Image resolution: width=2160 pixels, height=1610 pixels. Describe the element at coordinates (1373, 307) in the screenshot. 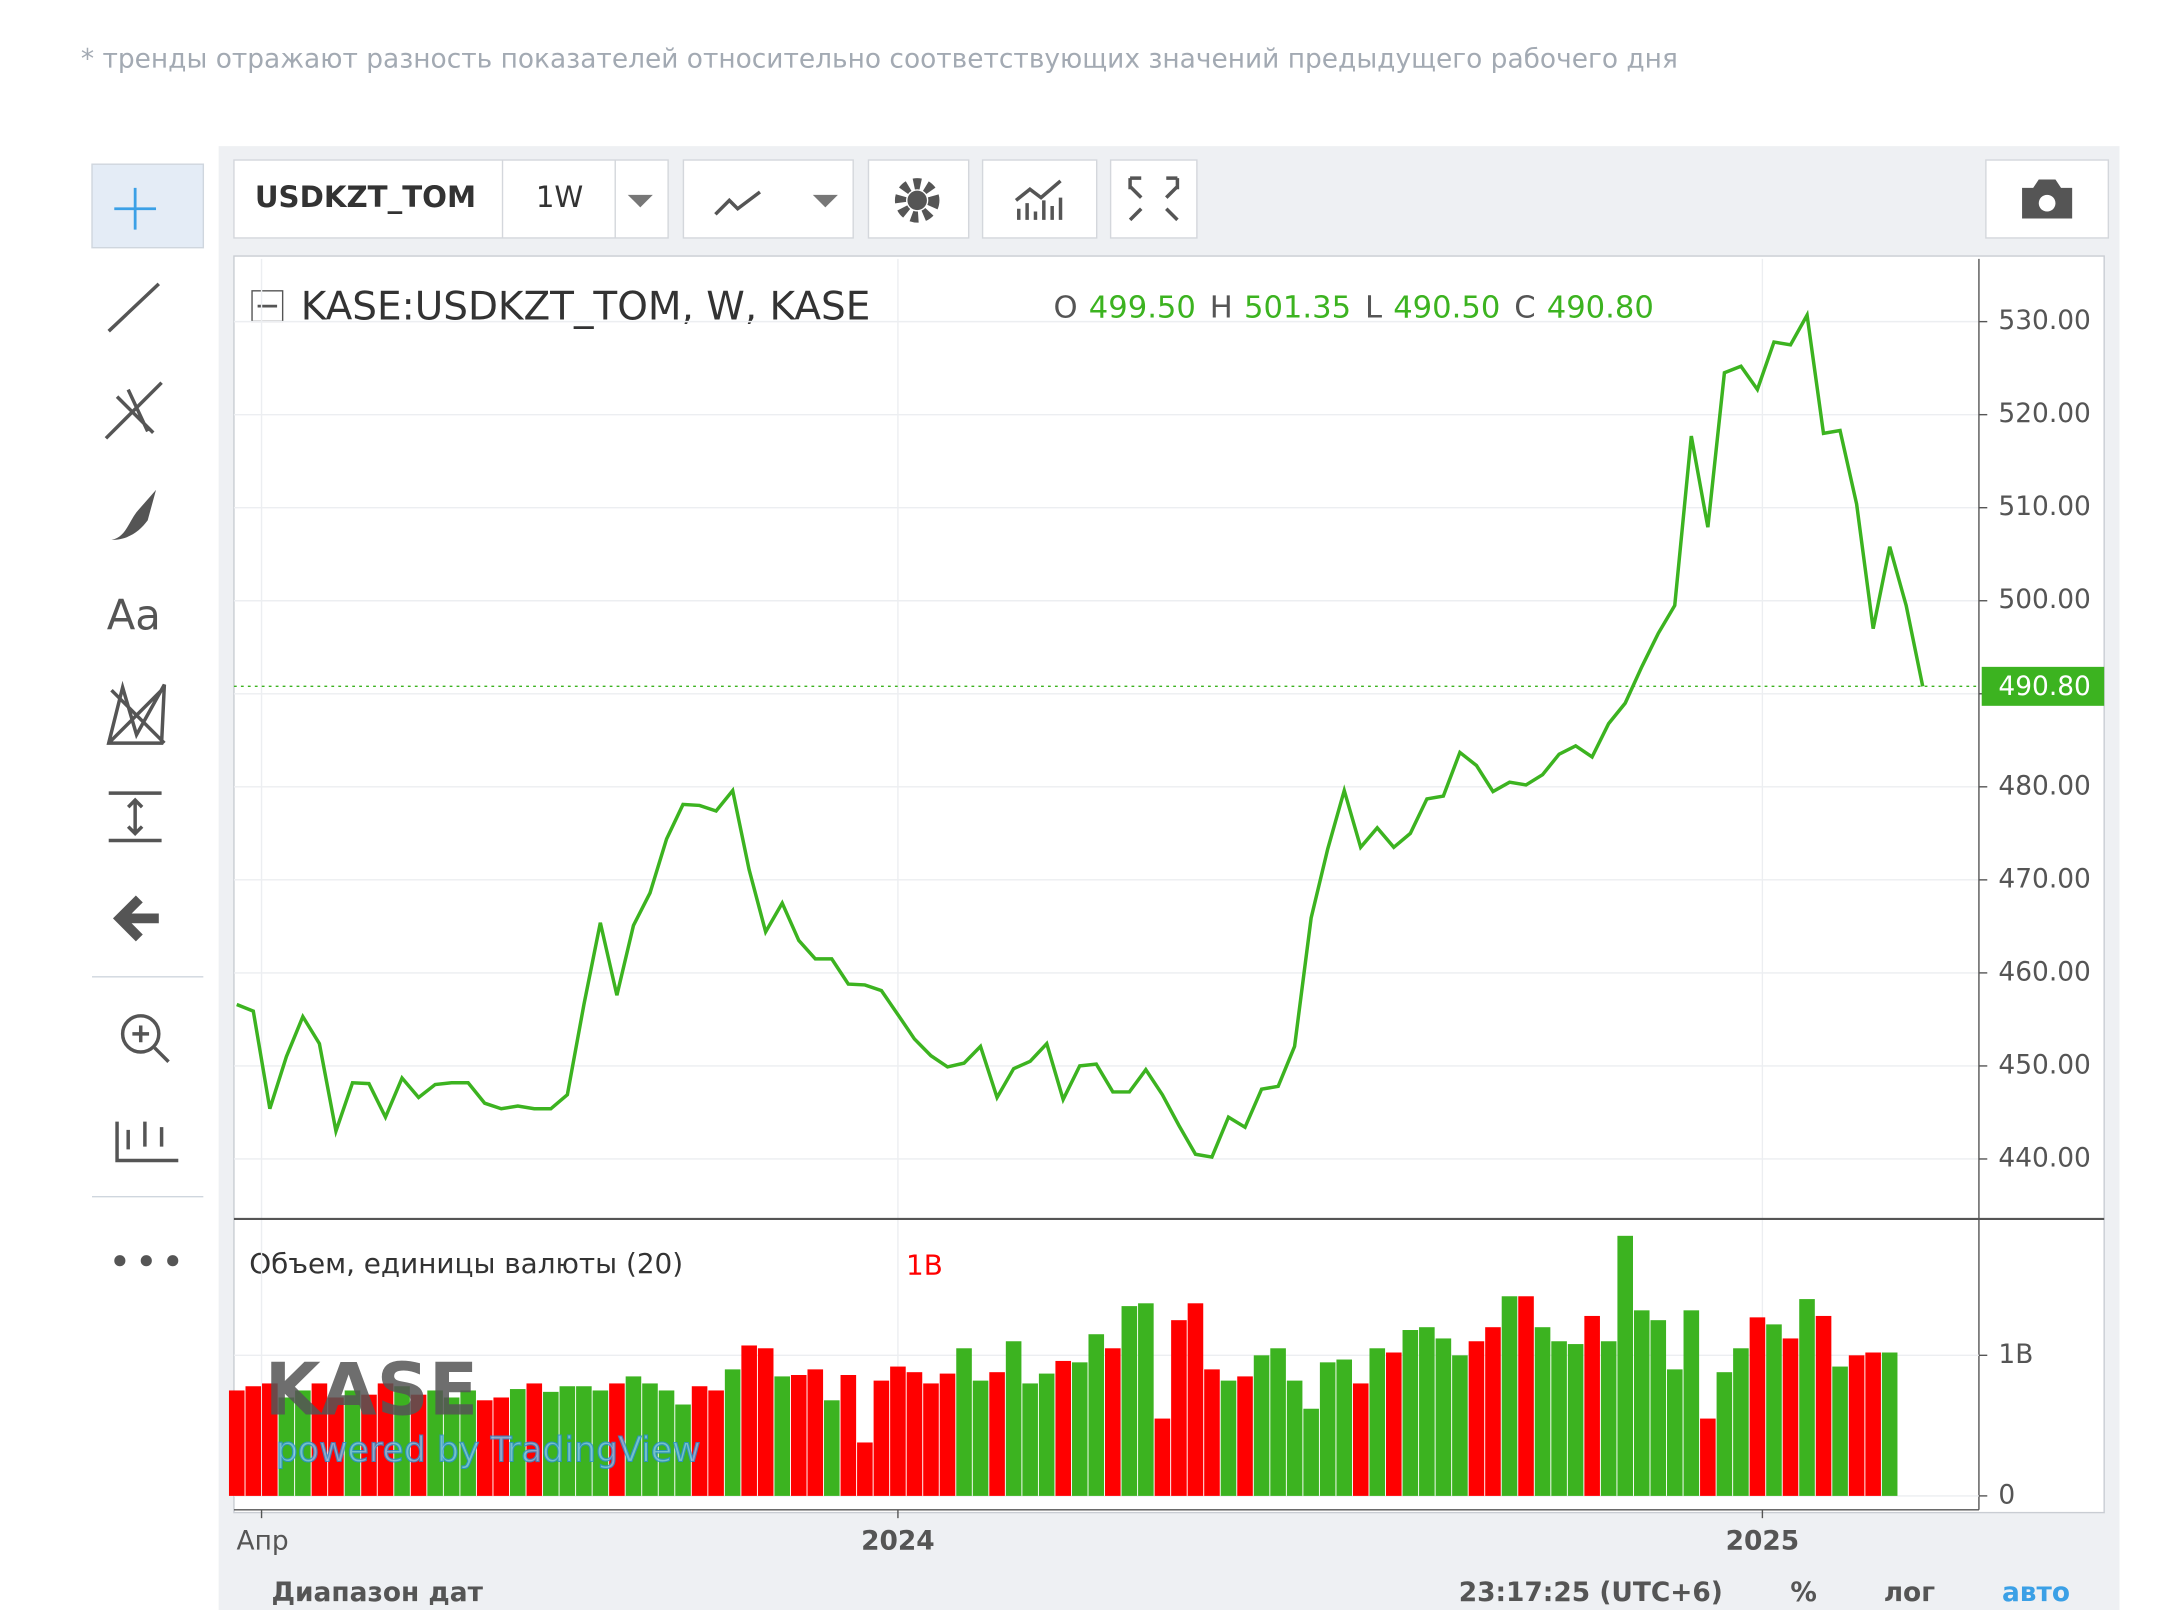

I see `ohlc-key: L` at that location.